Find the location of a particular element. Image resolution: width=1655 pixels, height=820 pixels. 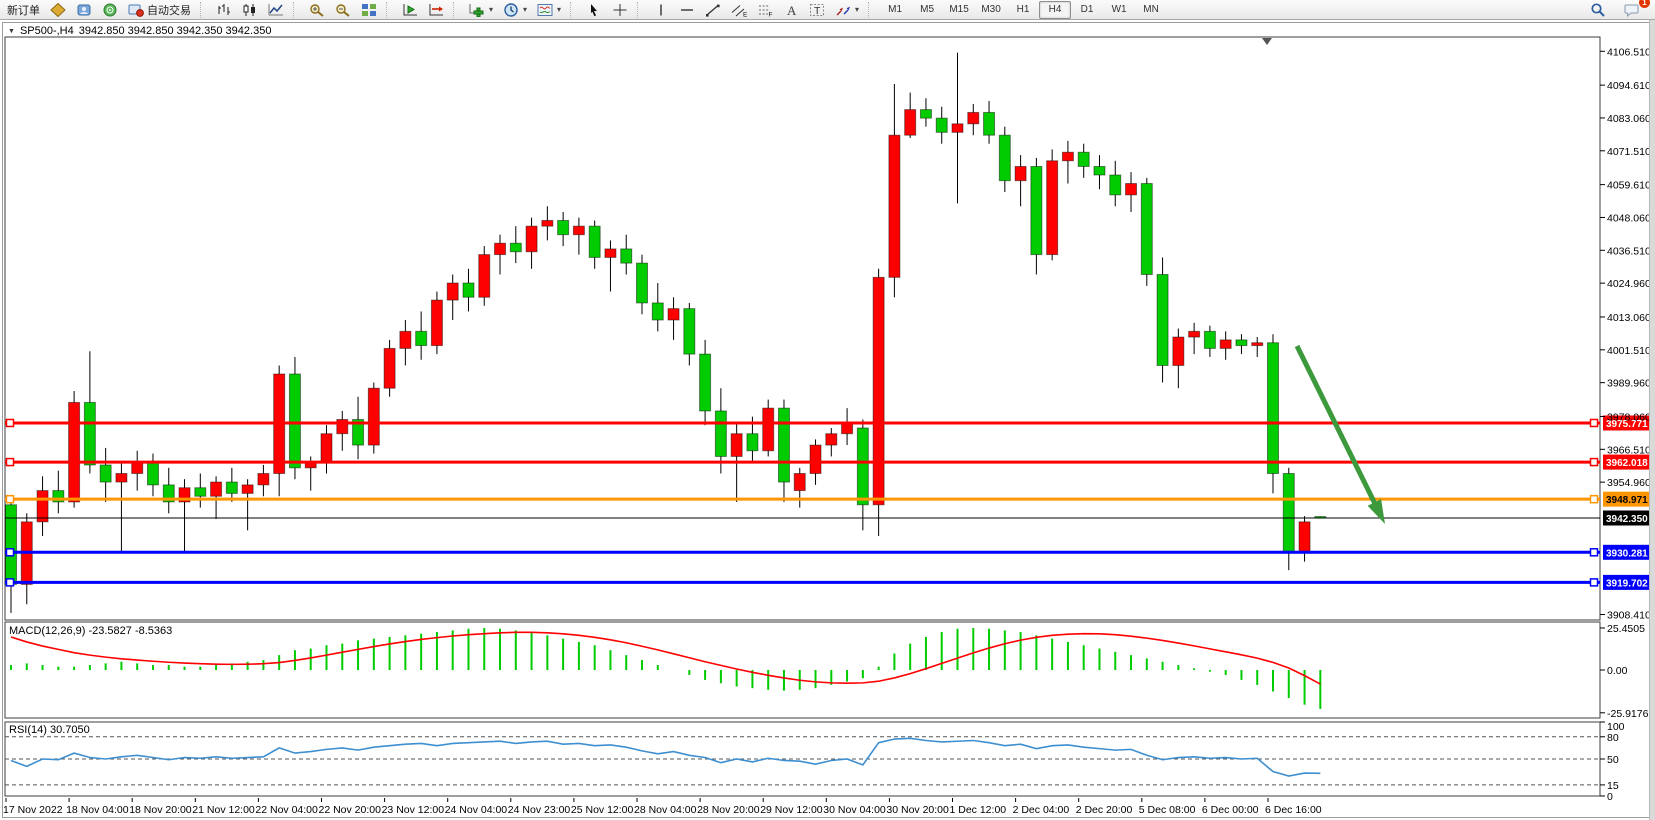

rsi-indicator is located at coordinates (802, 761).